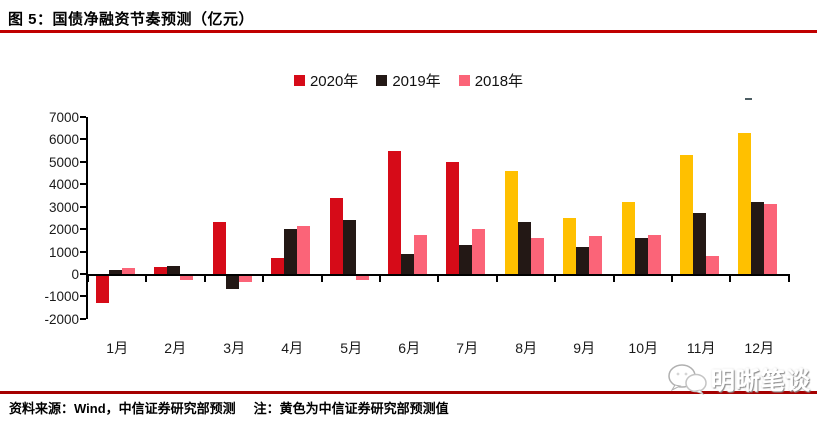 Image resolution: width=817 pixels, height=421 pixels. I want to click on note-text: 注：黄色为中信证券研究部预测值, so click(351, 408).